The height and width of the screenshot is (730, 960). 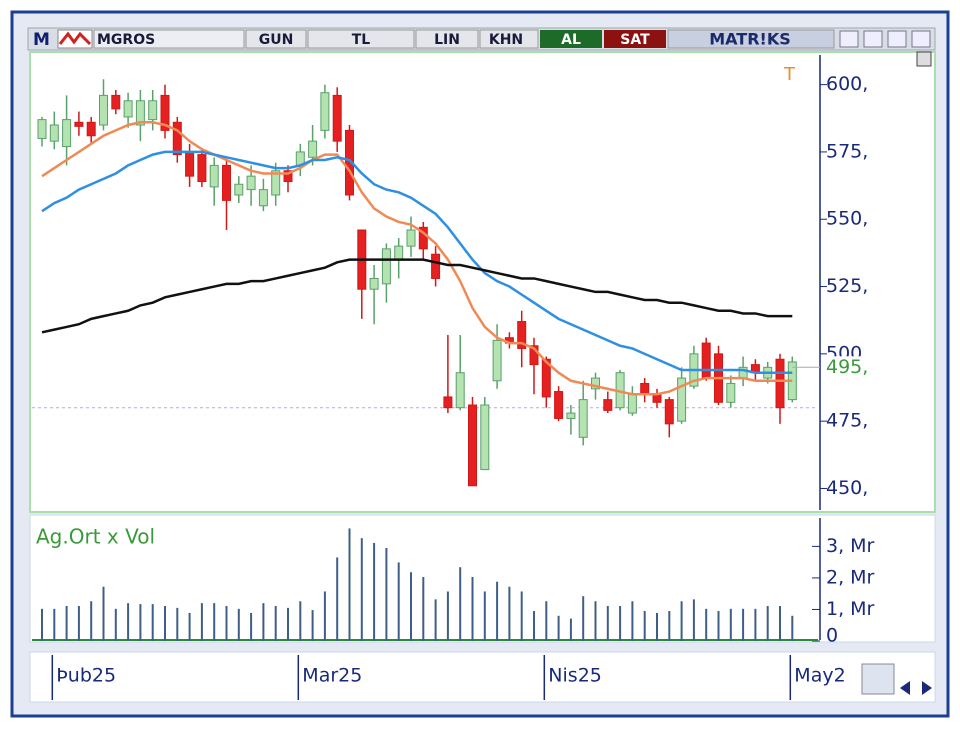 I want to click on y-tick-label: 550,, so click(x=847, y=219).